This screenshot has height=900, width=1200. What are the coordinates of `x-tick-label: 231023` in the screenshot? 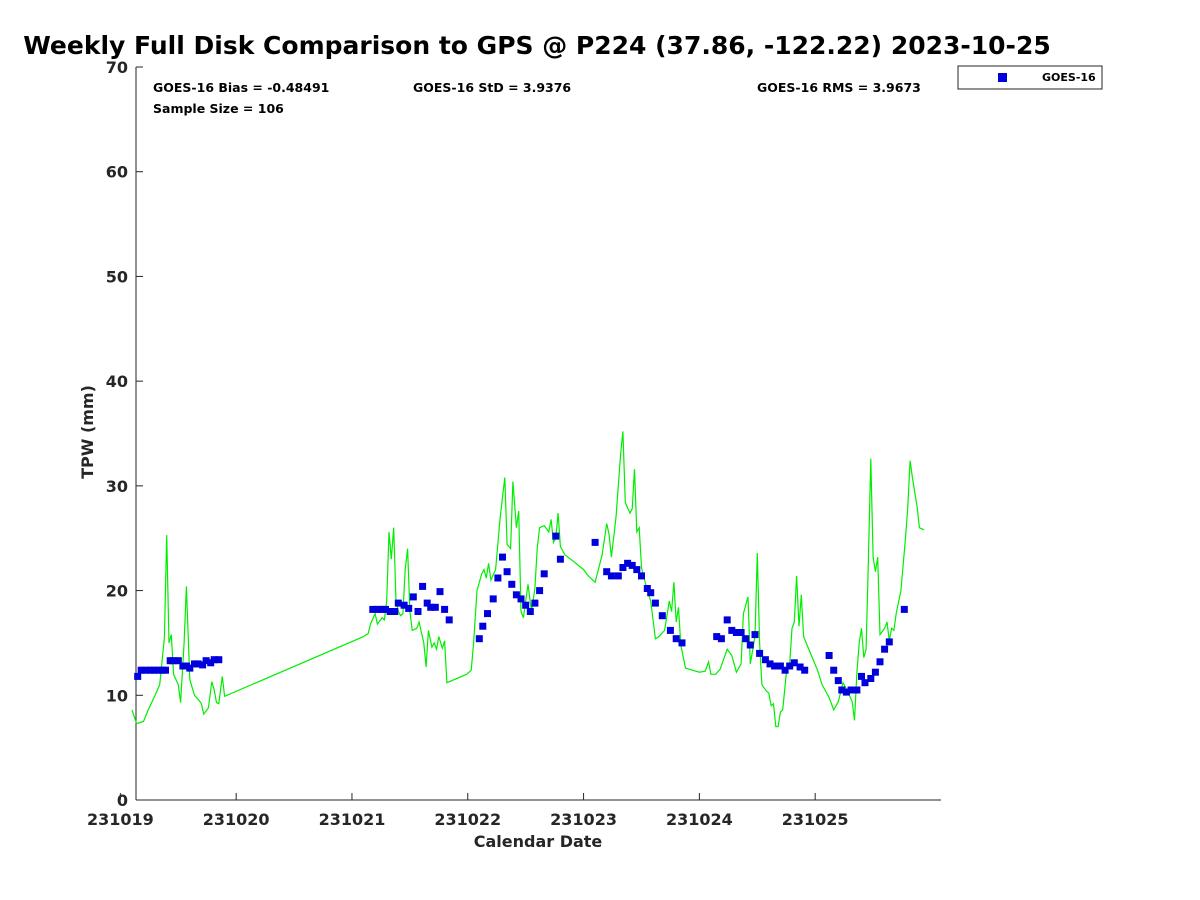 It's located at (583, 819).